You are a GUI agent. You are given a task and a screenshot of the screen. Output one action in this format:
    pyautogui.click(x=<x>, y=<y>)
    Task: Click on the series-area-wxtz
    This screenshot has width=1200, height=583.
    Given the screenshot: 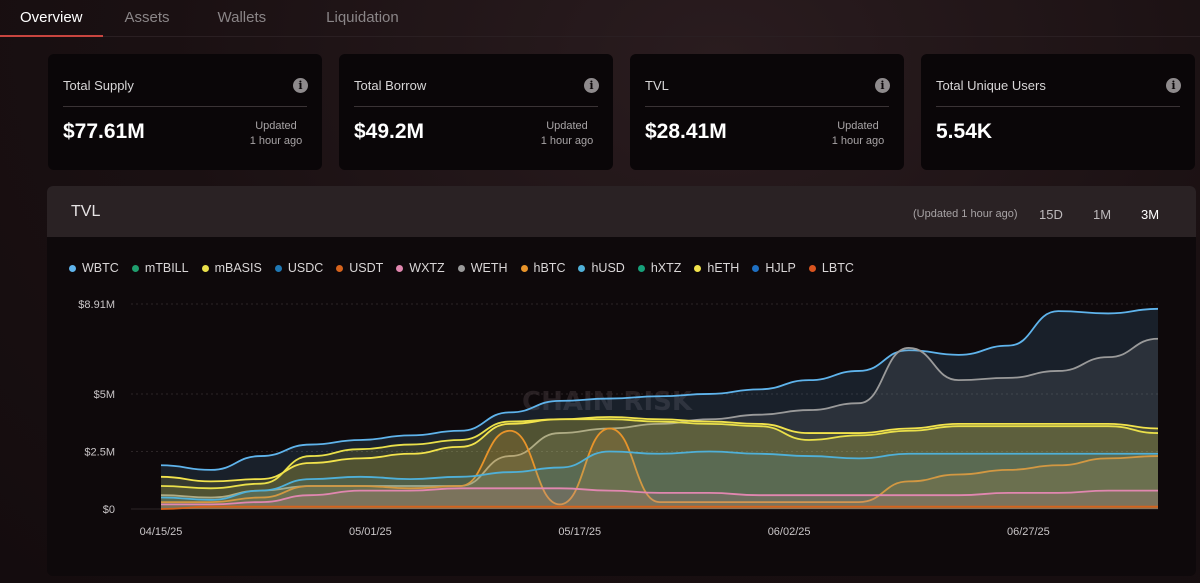 What is the action you would take?
    pyautogui.click(x=659, y=498)
    